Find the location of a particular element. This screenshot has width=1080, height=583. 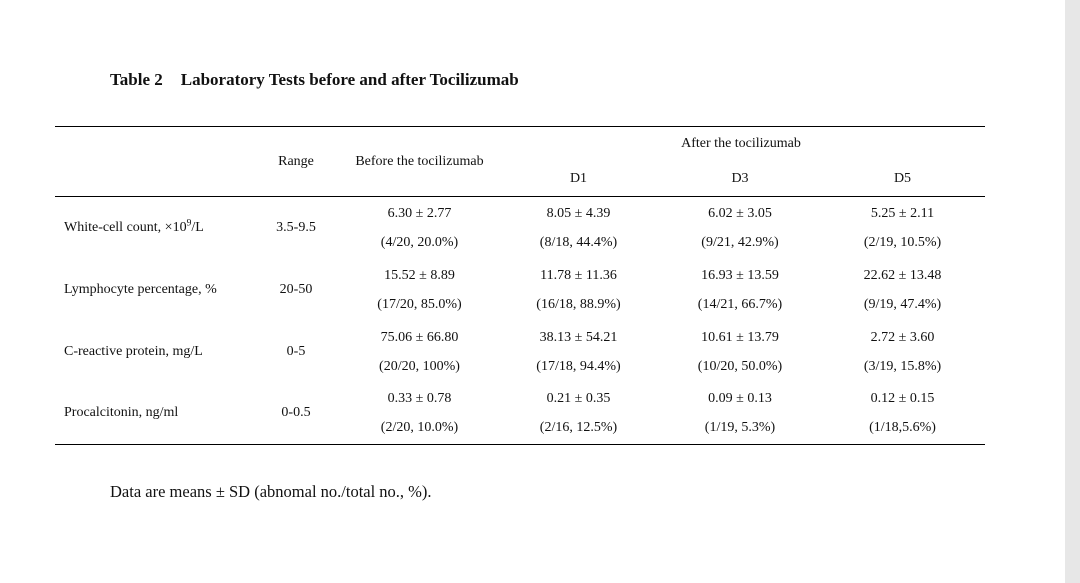

d1-cell: 11.78 ± 11.36 (16/18, 88.9%) is located at coordinates (578, 290).